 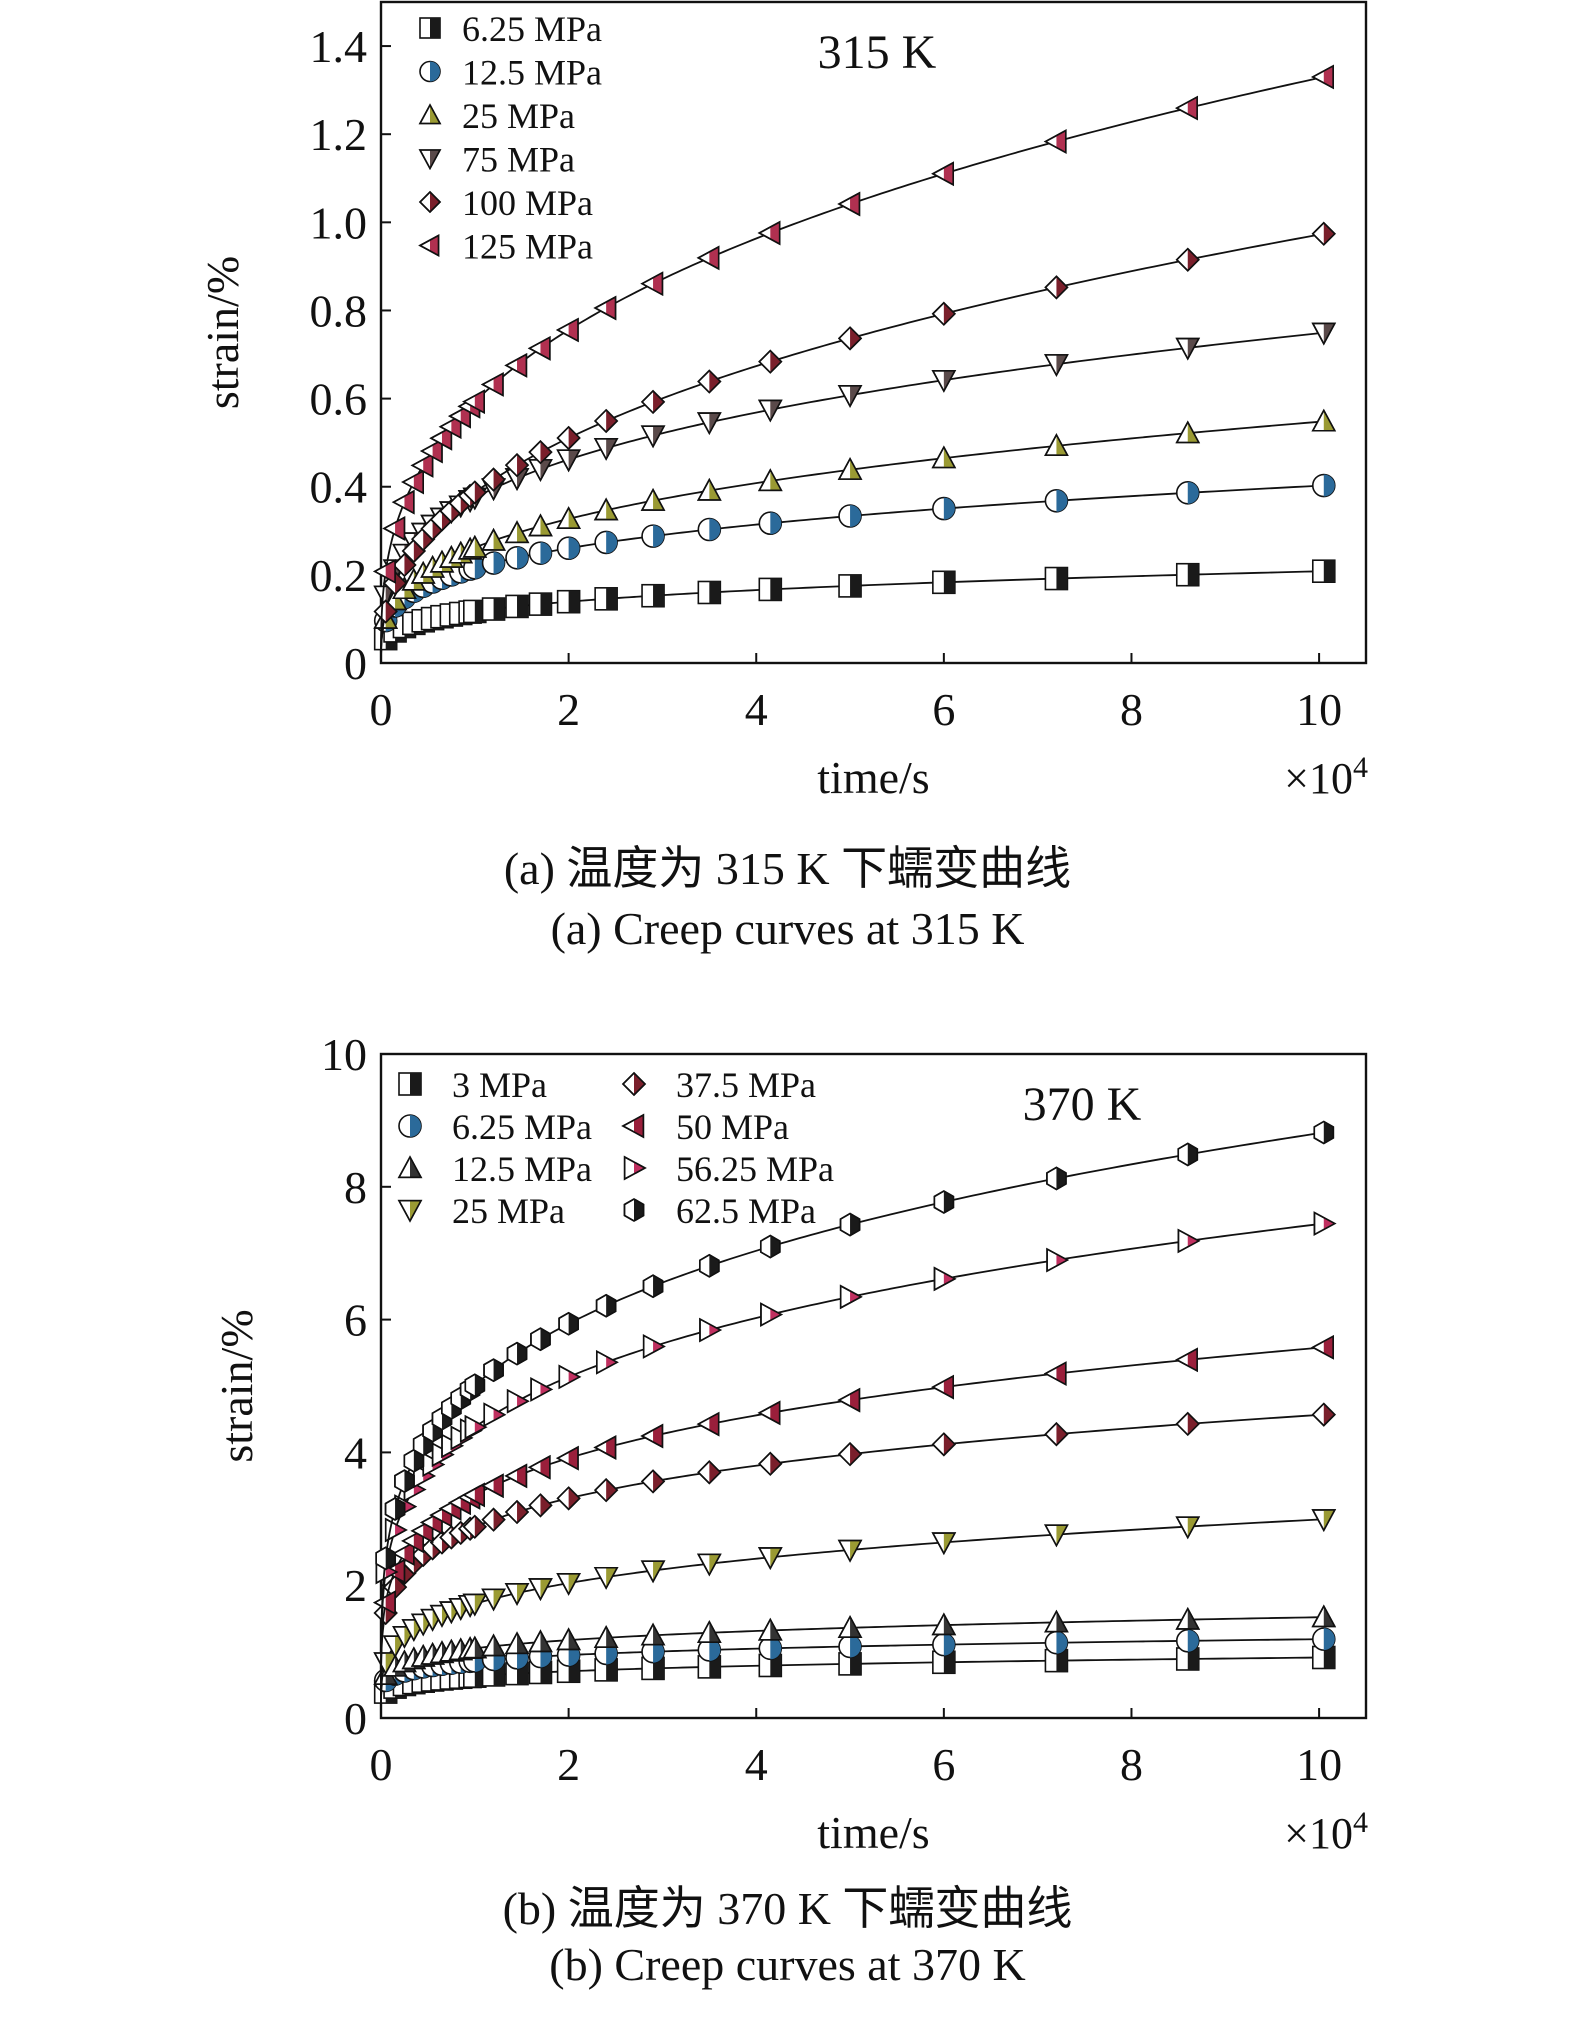 I want to click on marker-25-mpa-19-edge, so click(x=850, y=468).